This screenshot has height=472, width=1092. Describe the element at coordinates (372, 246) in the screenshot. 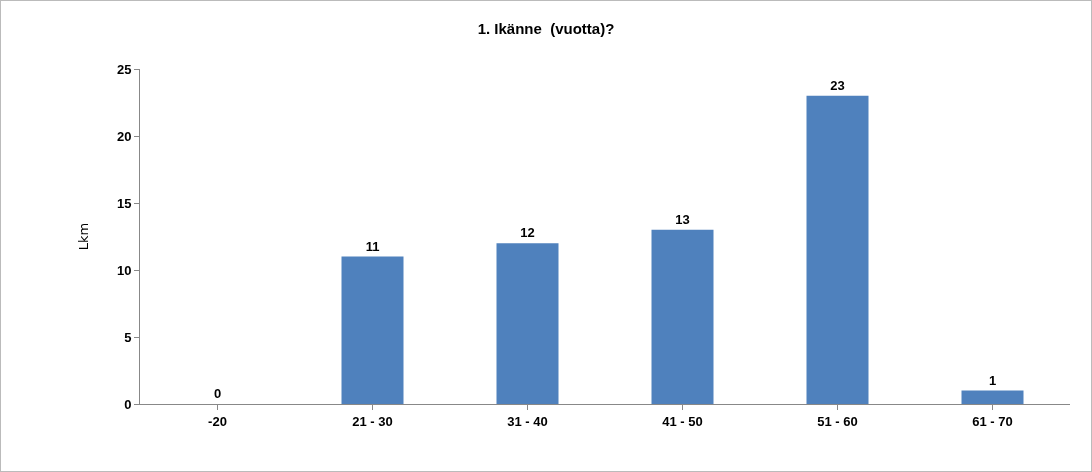

I see `data-label: 11` at that location.